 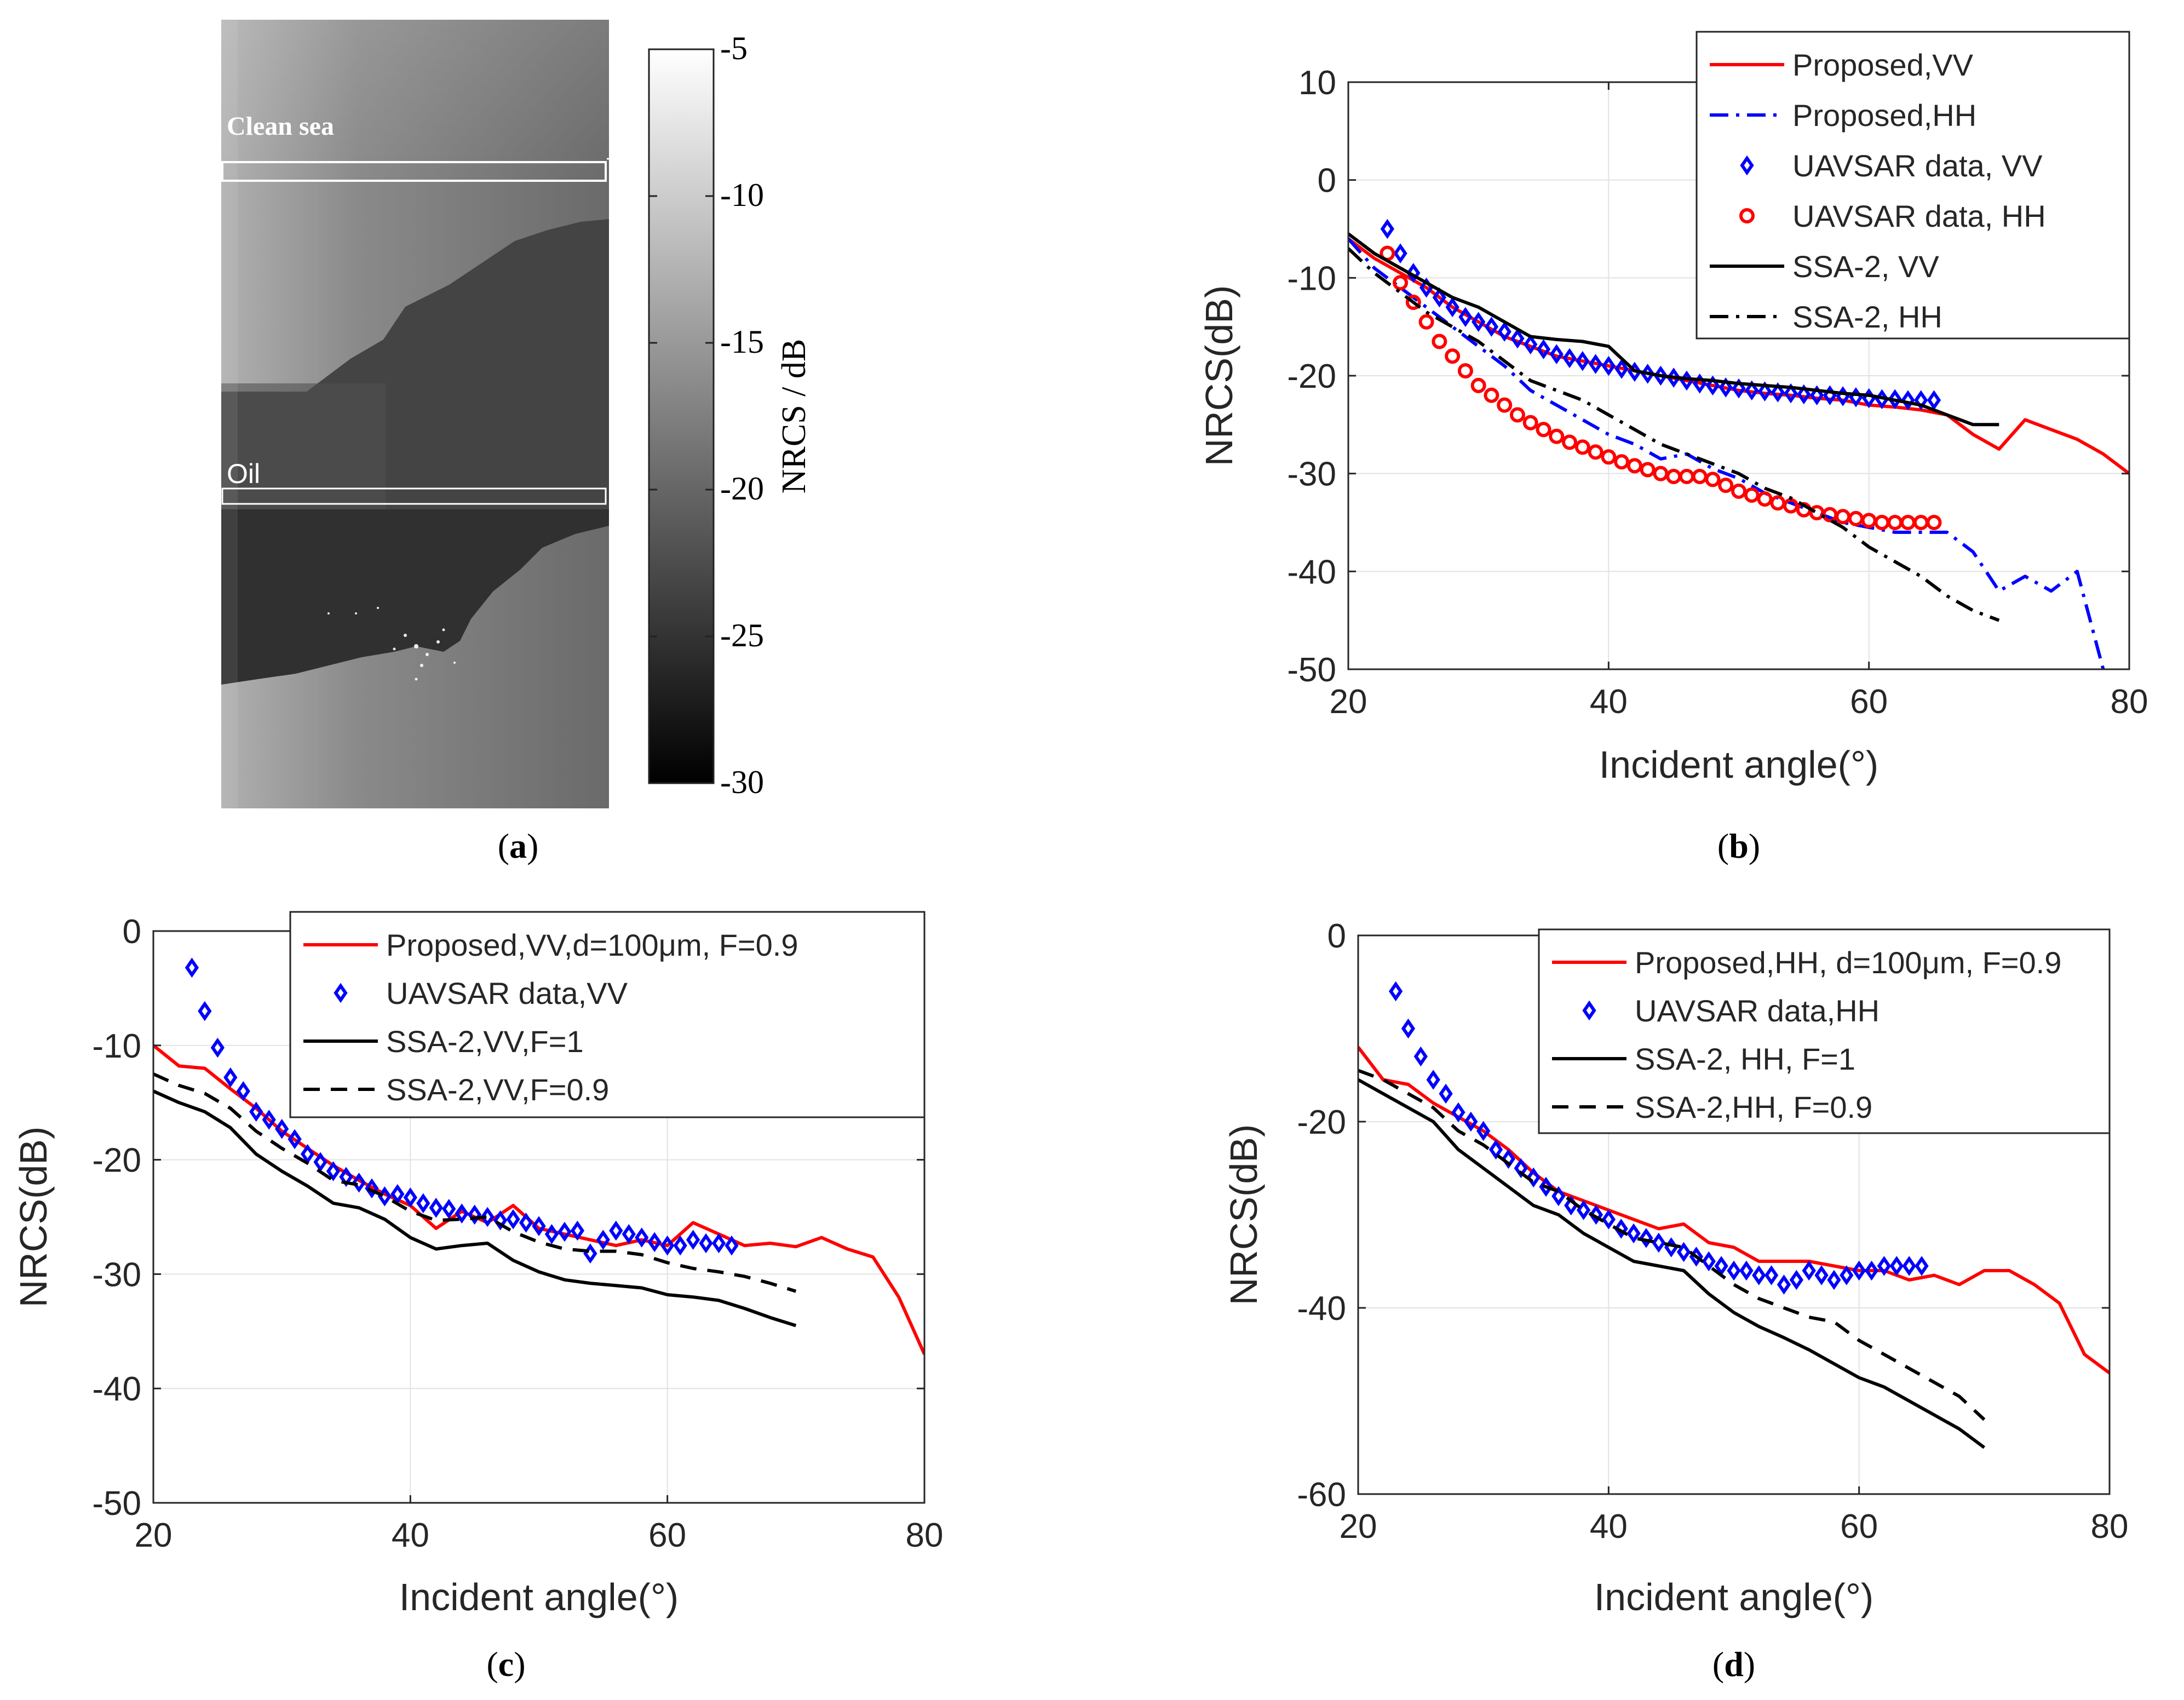 What do you see at coordinates (1739, 765) in the screenshot?
I see `x-axis-label: Incident angle(°)` at bounding box center [1739, 765].